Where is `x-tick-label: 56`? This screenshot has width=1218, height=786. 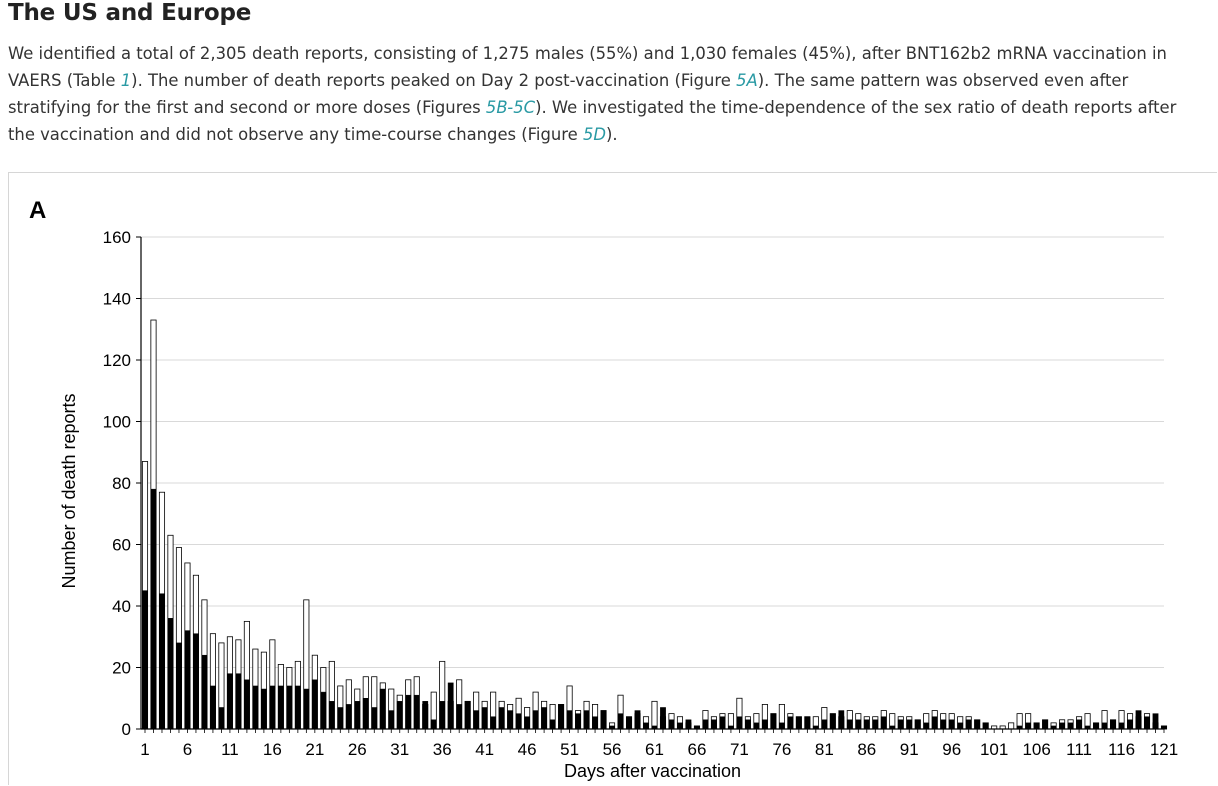
x-tick-label: 56 is located at coordinates (612, 749).